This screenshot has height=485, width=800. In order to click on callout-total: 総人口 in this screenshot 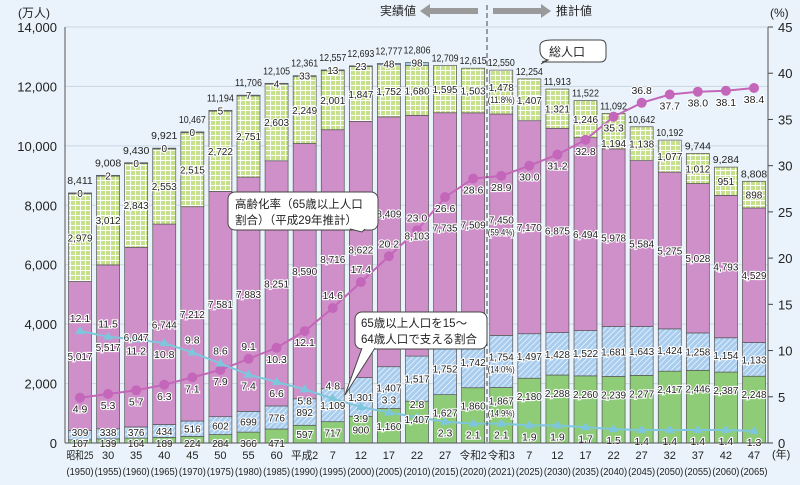, I will do `click(573, 52)`.